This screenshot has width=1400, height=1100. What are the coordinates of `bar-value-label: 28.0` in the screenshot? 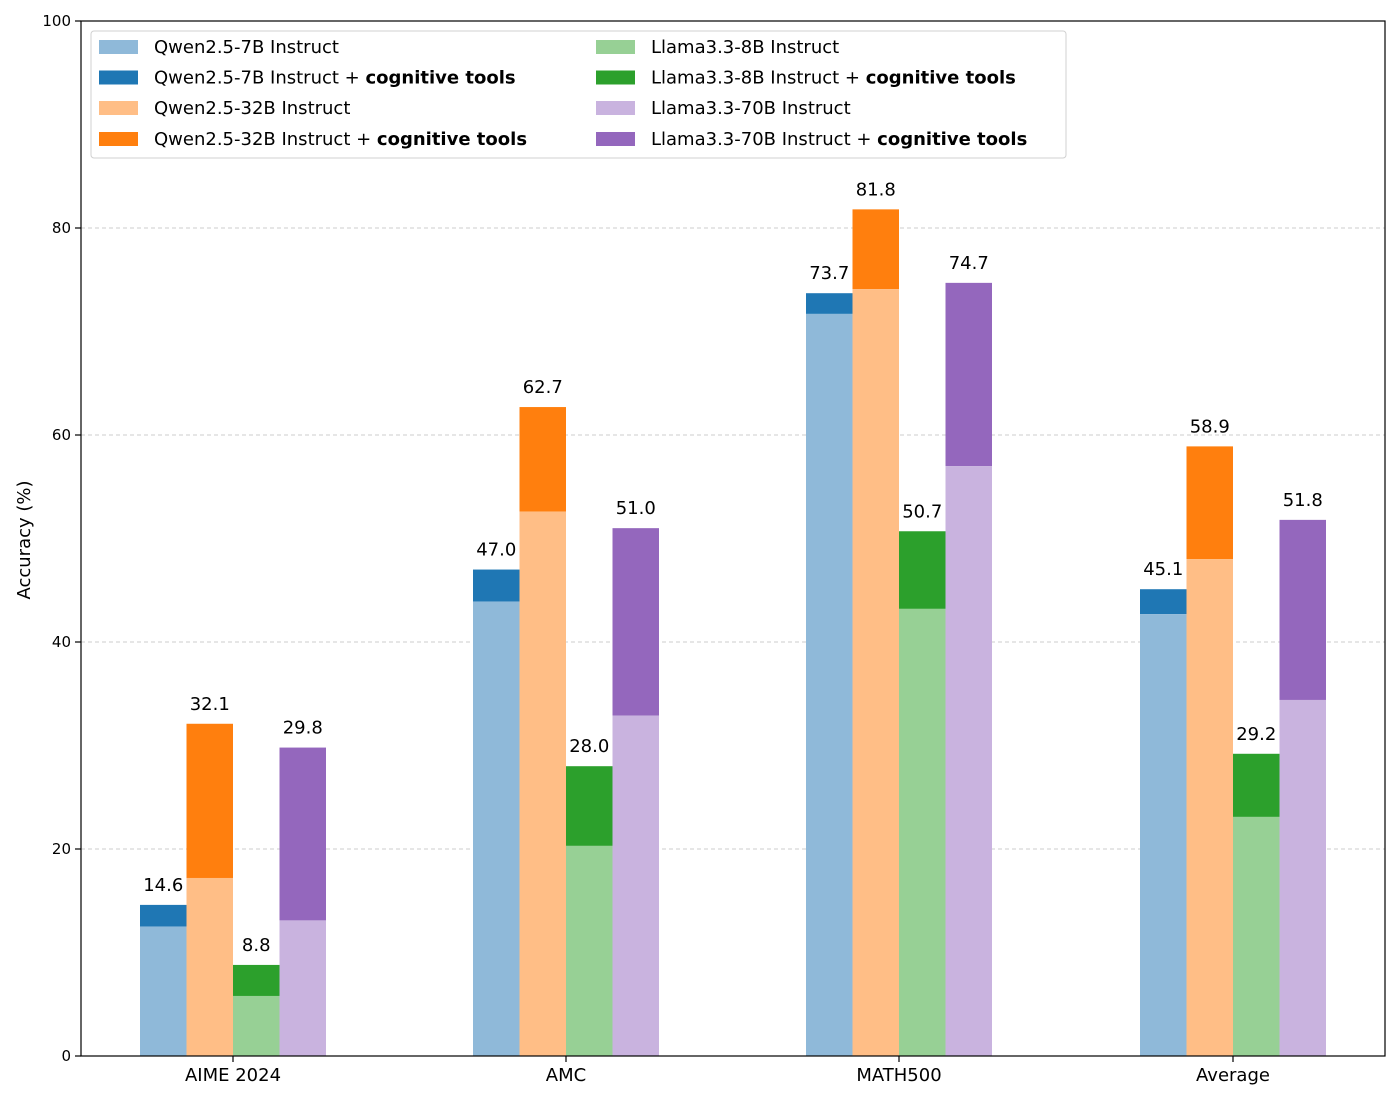 It's located at (589, 746).